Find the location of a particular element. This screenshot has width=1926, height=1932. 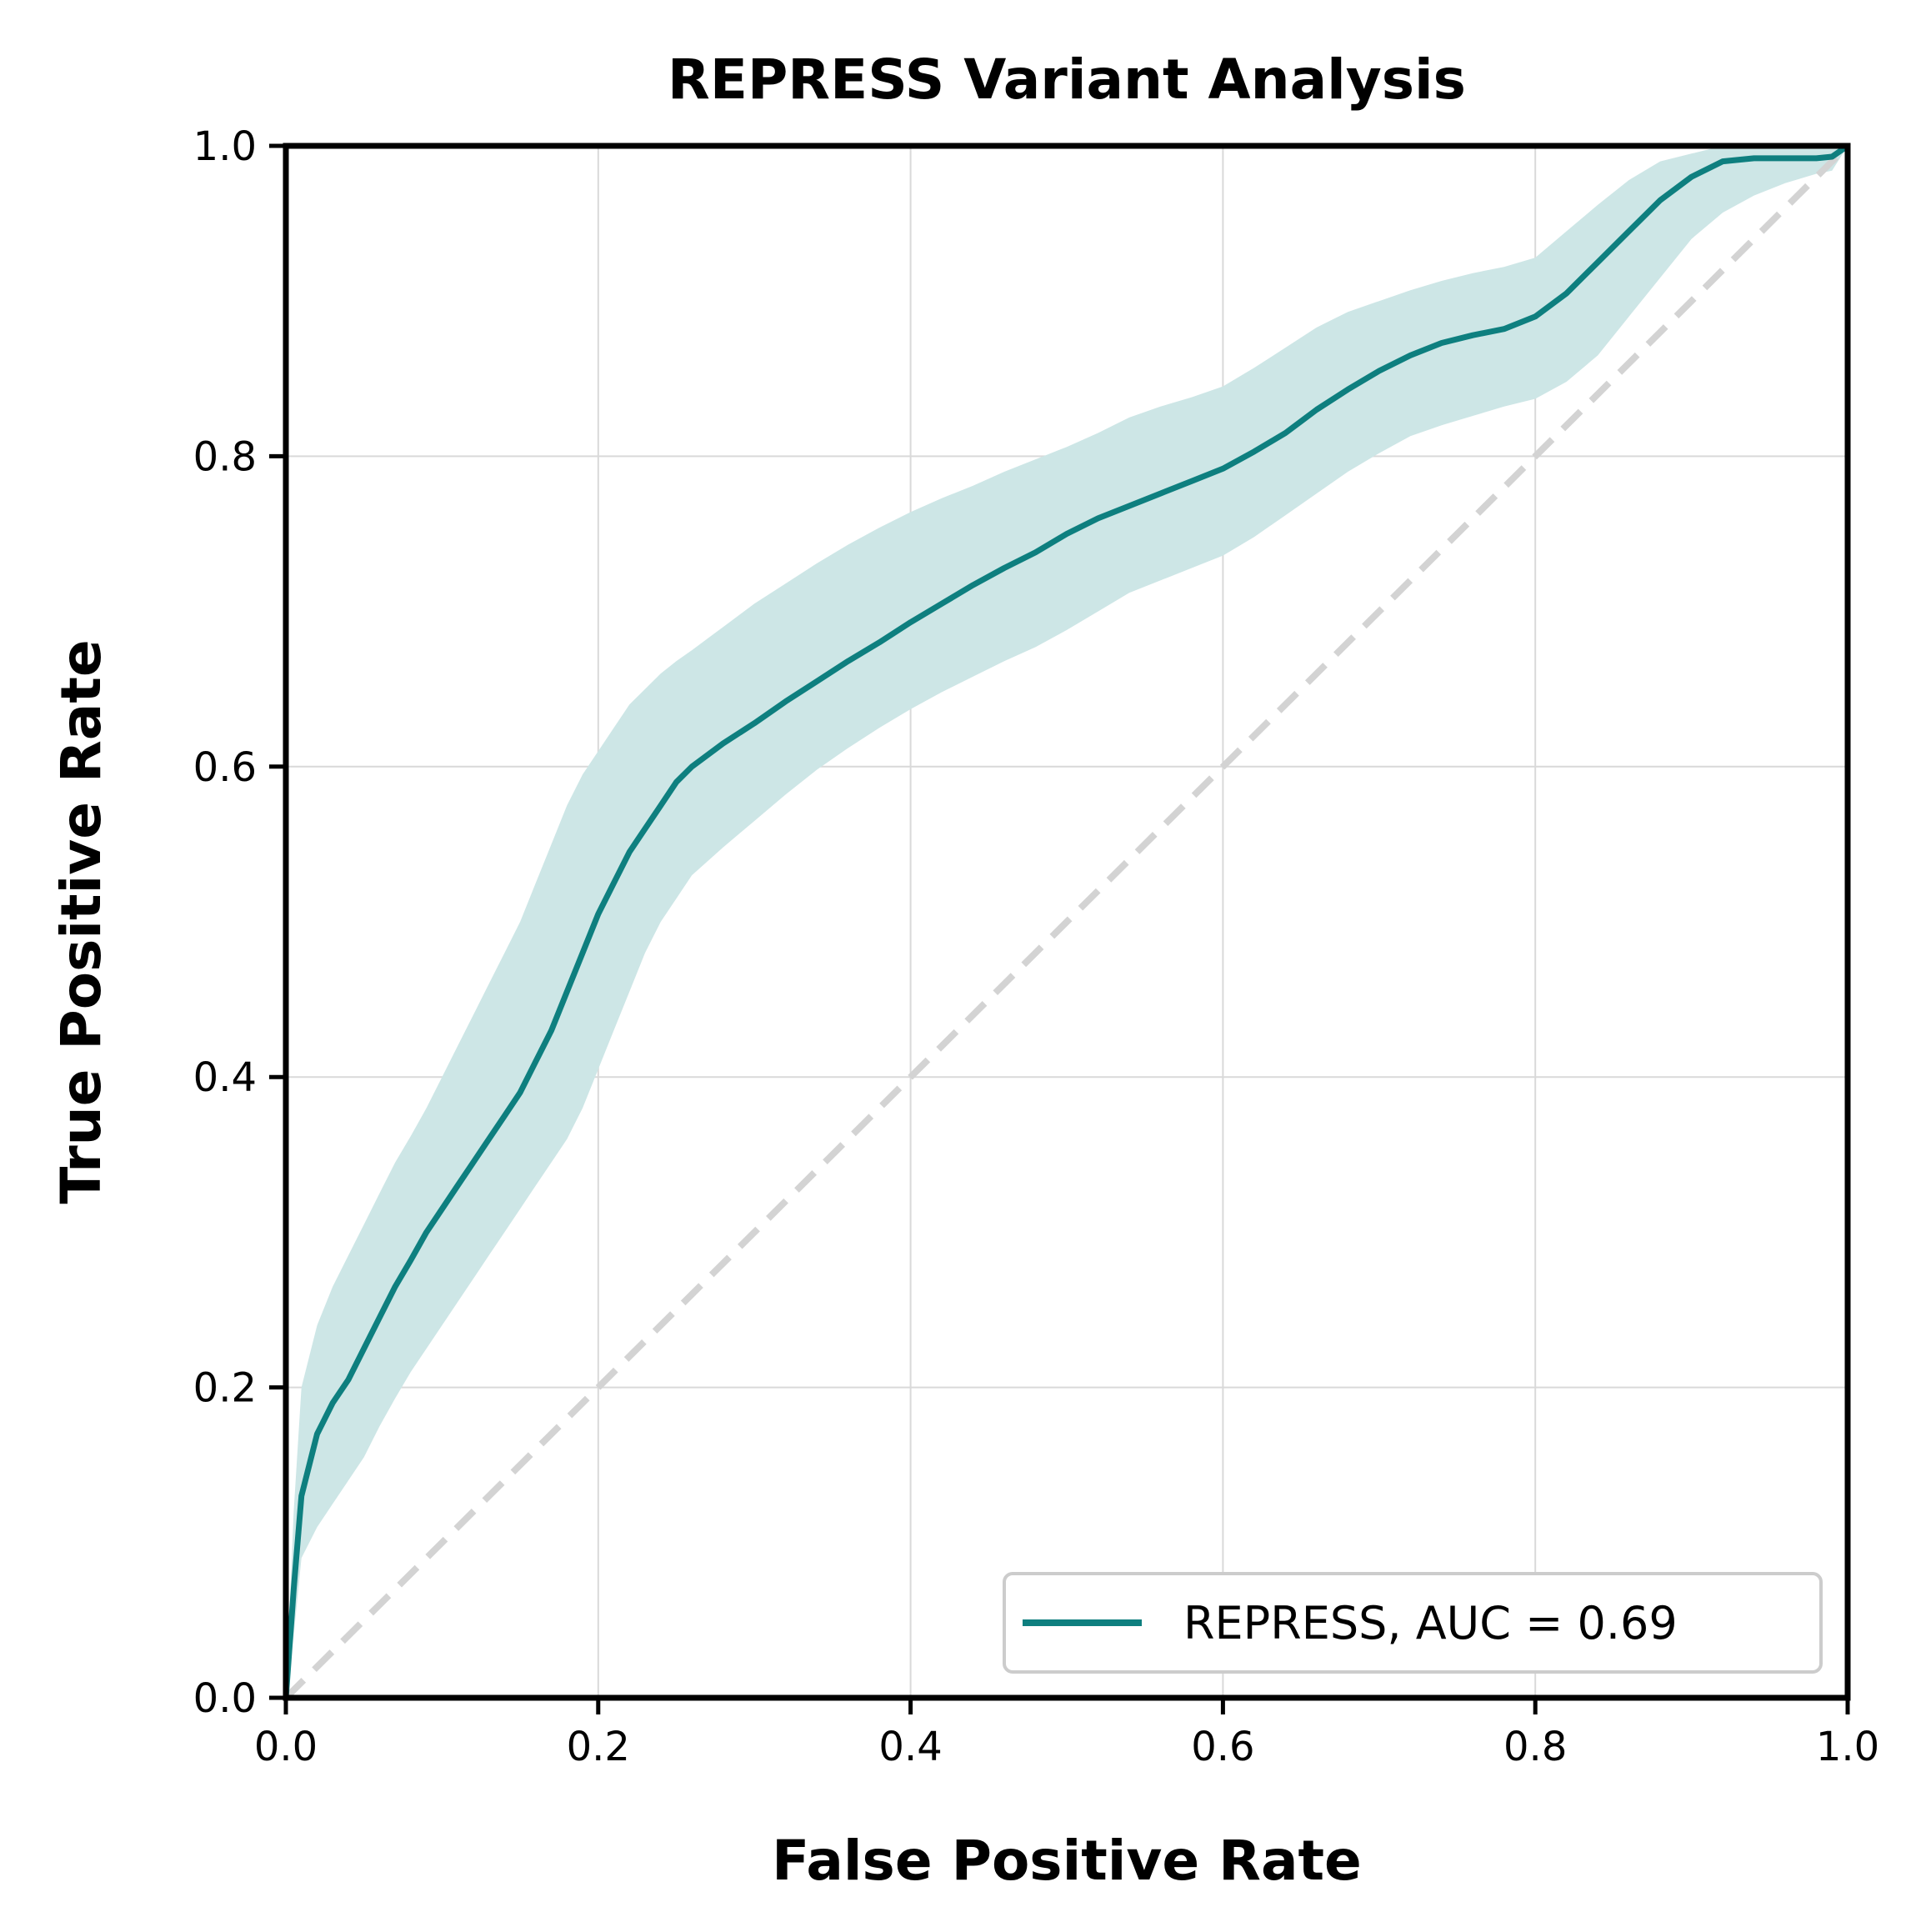

chart-title: REPRESS Variant Analysis is located at coordinates (1067, 80).